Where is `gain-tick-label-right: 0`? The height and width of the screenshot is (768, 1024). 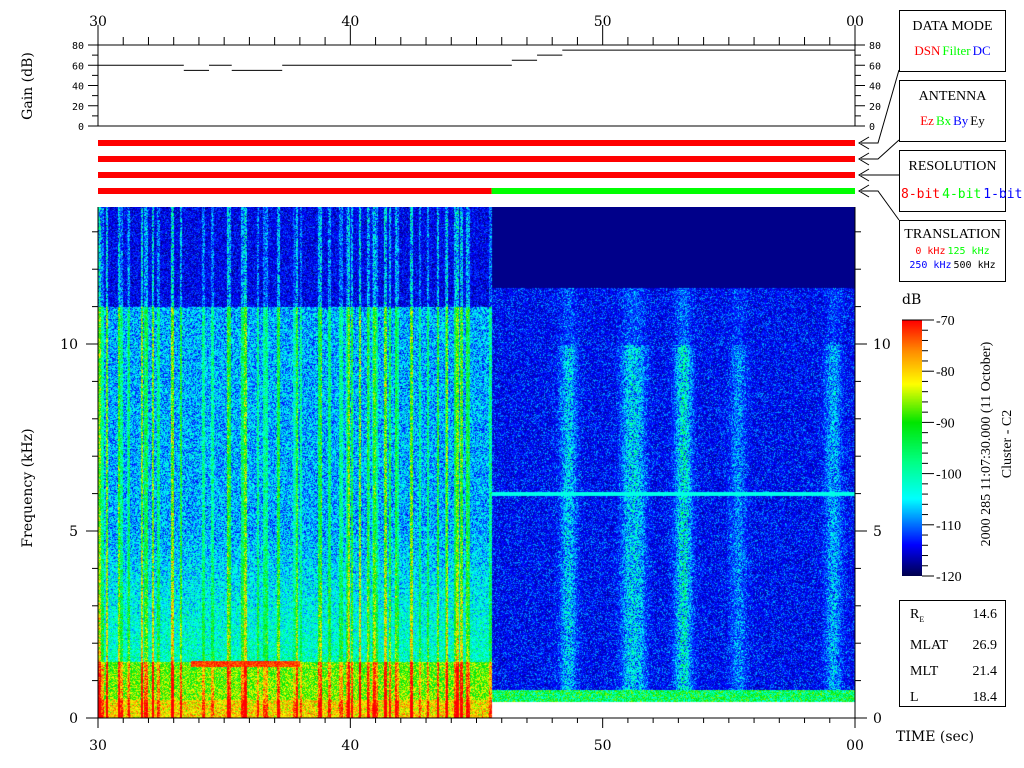
gain-tick-label-right: 0 is located at coordinates (872, 127).